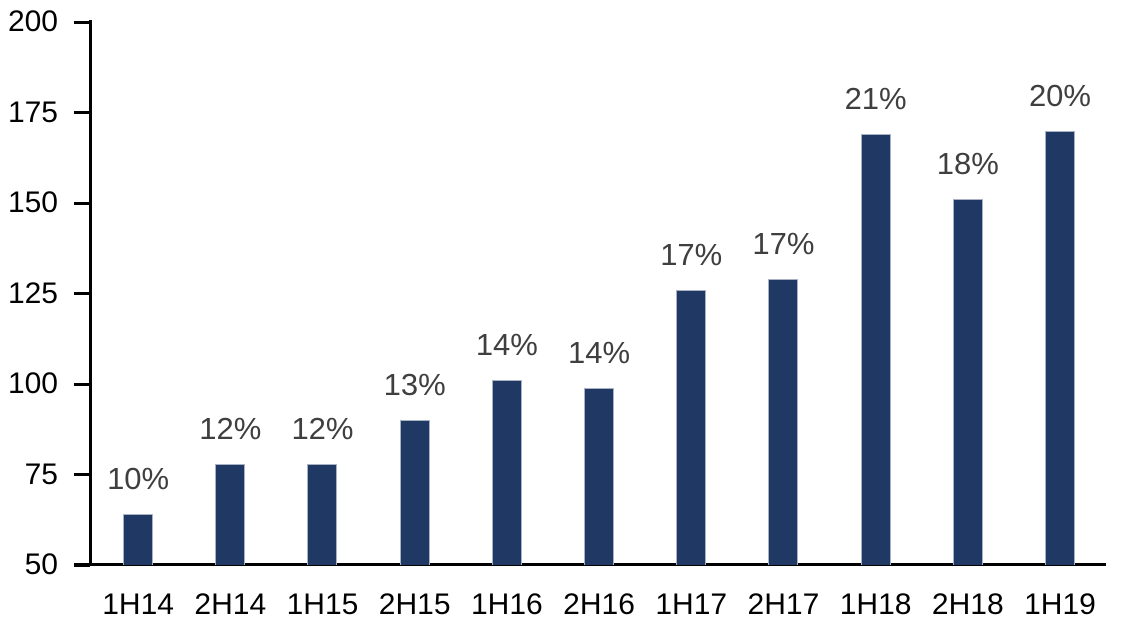 The width and height of the screenshot is (1129, 641). What do you see at coordinates (414, 385) in the screenshot?
I see `bar-value-label-2h15: 13%` at bounding box center [414, 385].